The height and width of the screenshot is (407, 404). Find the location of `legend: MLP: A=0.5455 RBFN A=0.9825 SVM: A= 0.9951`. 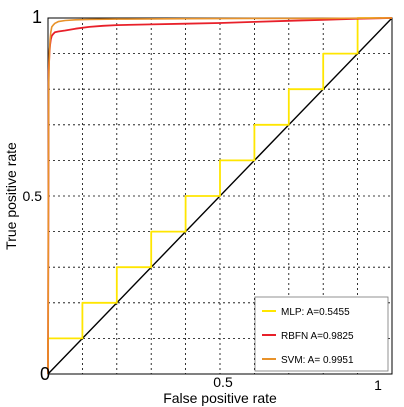

legend: MLP: A=0.5455 RBFN A=0.9825 SVM: A= 0.9951 is located at coordinates (321, 334).